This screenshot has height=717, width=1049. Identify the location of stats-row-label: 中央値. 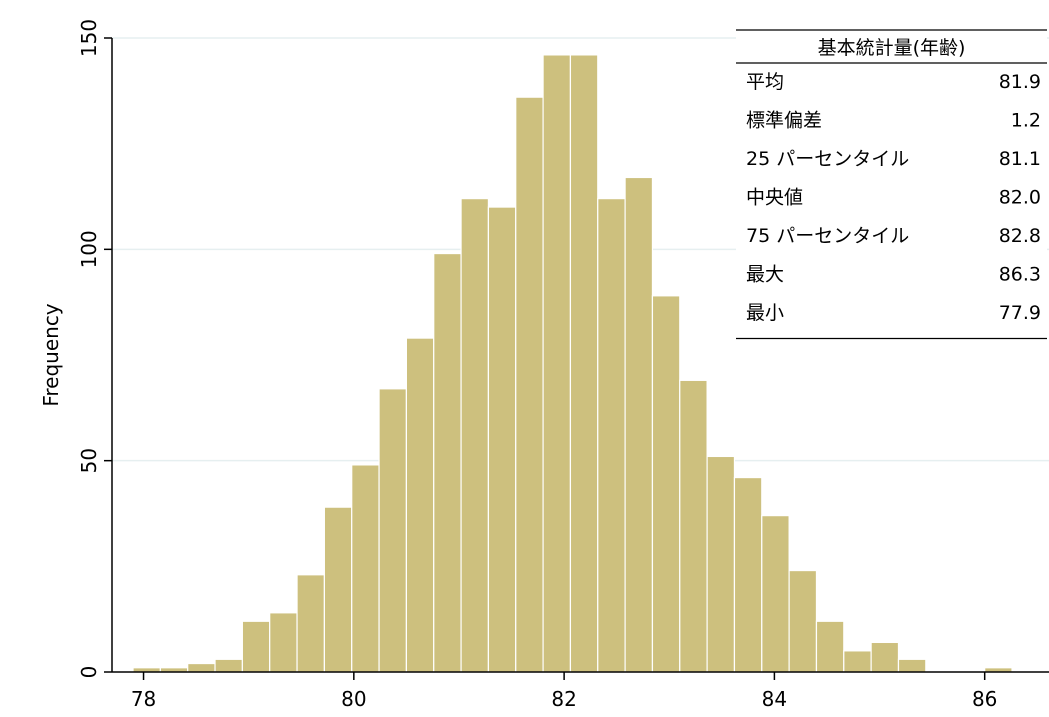
(774, 198).